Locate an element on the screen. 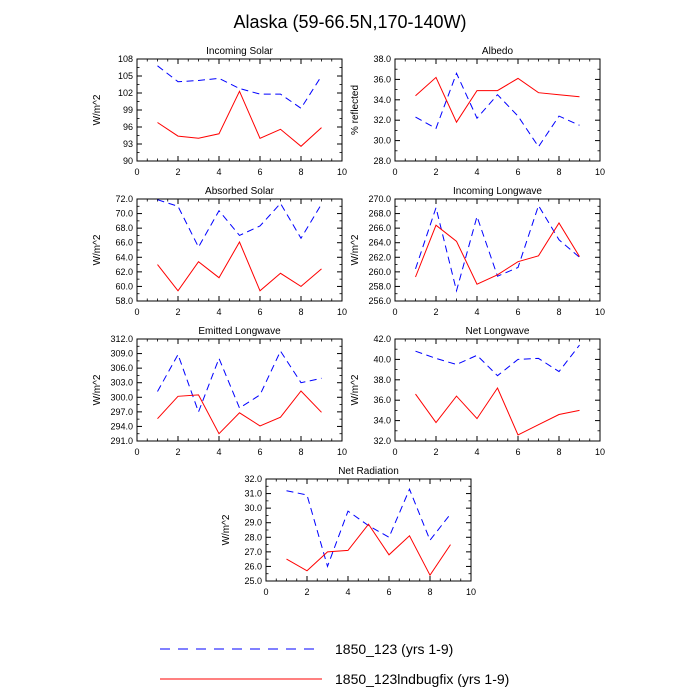 The width and height of the screenshot is (700, 700). y-tick-label: 29.0 is located at coordinates (253, 523).